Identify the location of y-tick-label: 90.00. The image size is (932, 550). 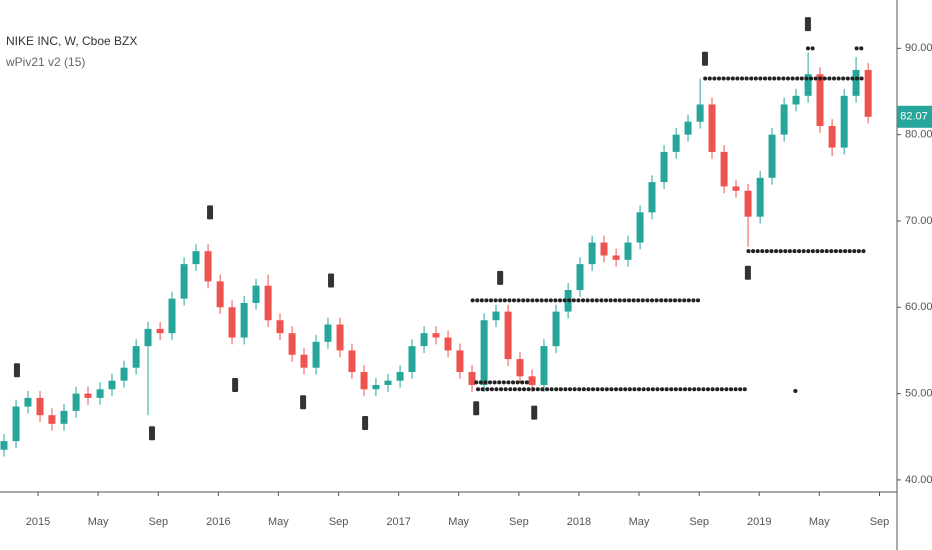
(918, 48).